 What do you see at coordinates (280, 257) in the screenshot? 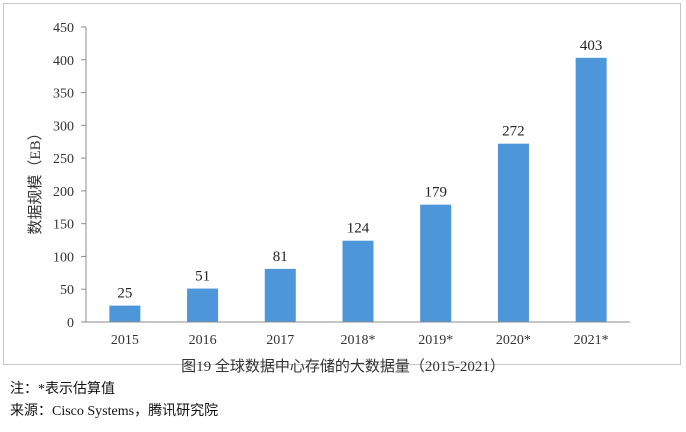
I see `data-label: 81` at bounding box center [280, 257].